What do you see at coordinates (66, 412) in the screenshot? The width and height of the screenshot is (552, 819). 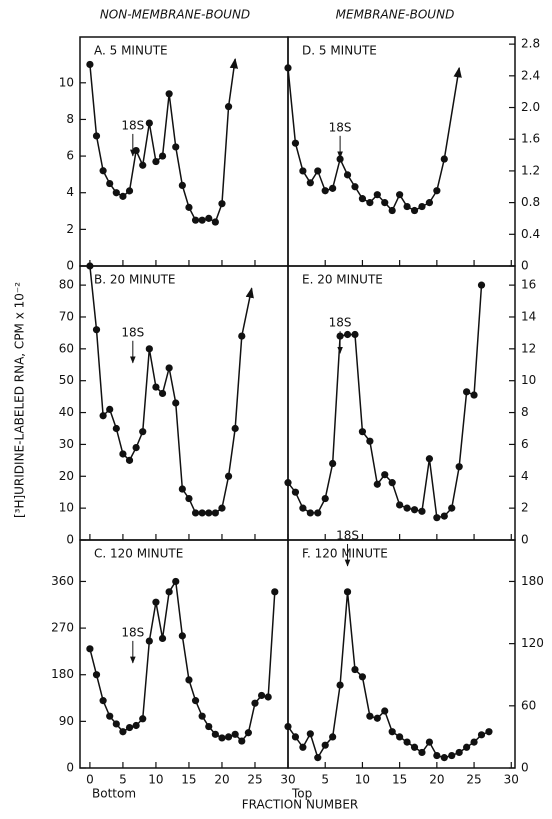 I see `y-tick-label: 40` at bounding box center [66, 412].